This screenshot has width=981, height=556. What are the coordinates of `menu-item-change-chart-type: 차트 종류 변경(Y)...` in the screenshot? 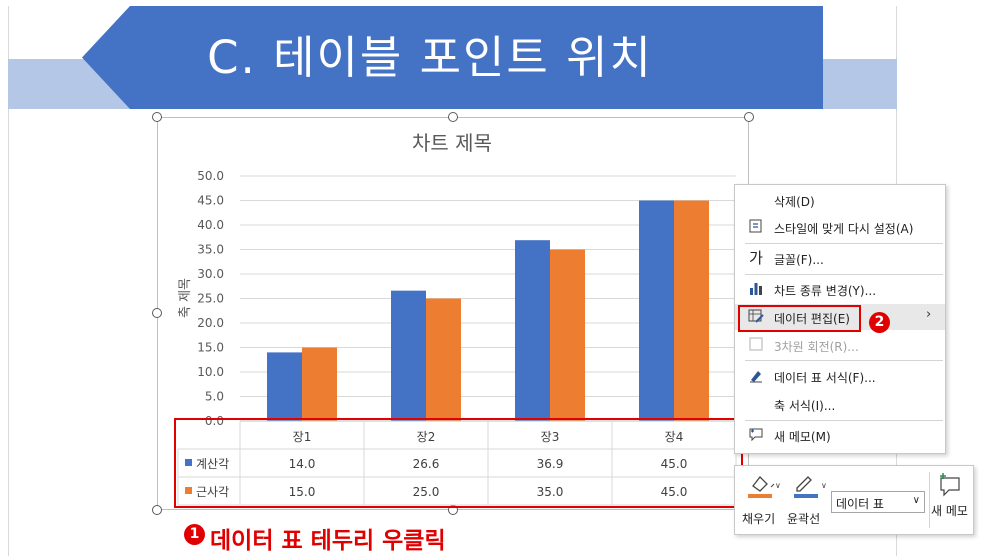 It's located at (840, 289).